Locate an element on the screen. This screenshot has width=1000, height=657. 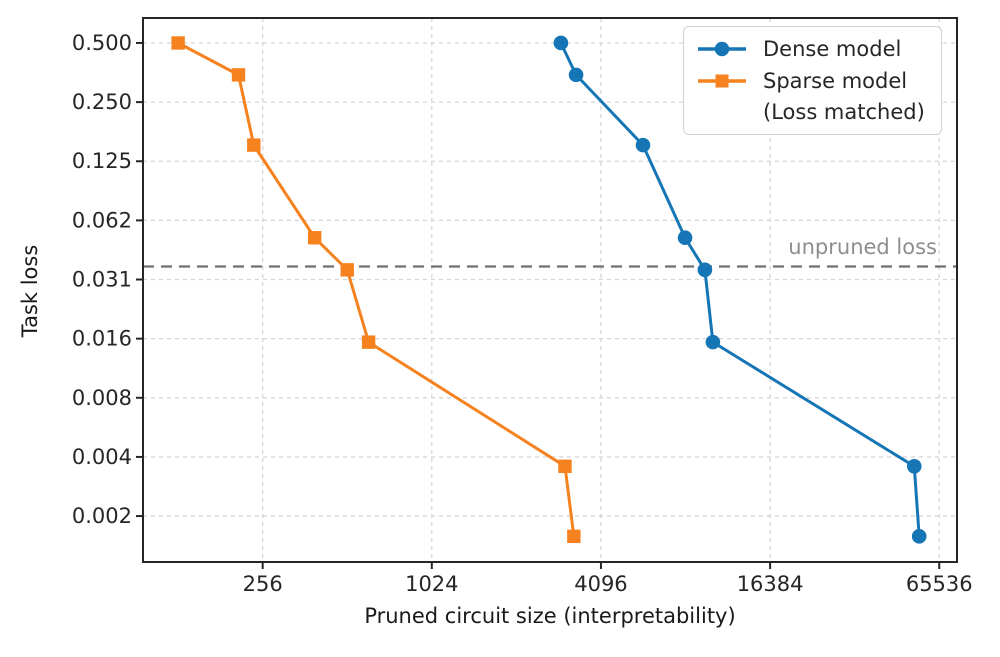
y-tick-label: 0.031 is located at coordinates (102, 280).